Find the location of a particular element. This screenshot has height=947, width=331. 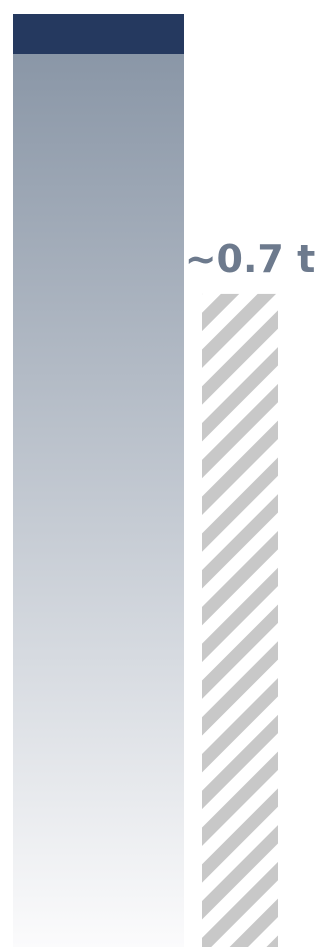

bar-2-value-label: ~0.7 t is located at coordinates (250, 259).